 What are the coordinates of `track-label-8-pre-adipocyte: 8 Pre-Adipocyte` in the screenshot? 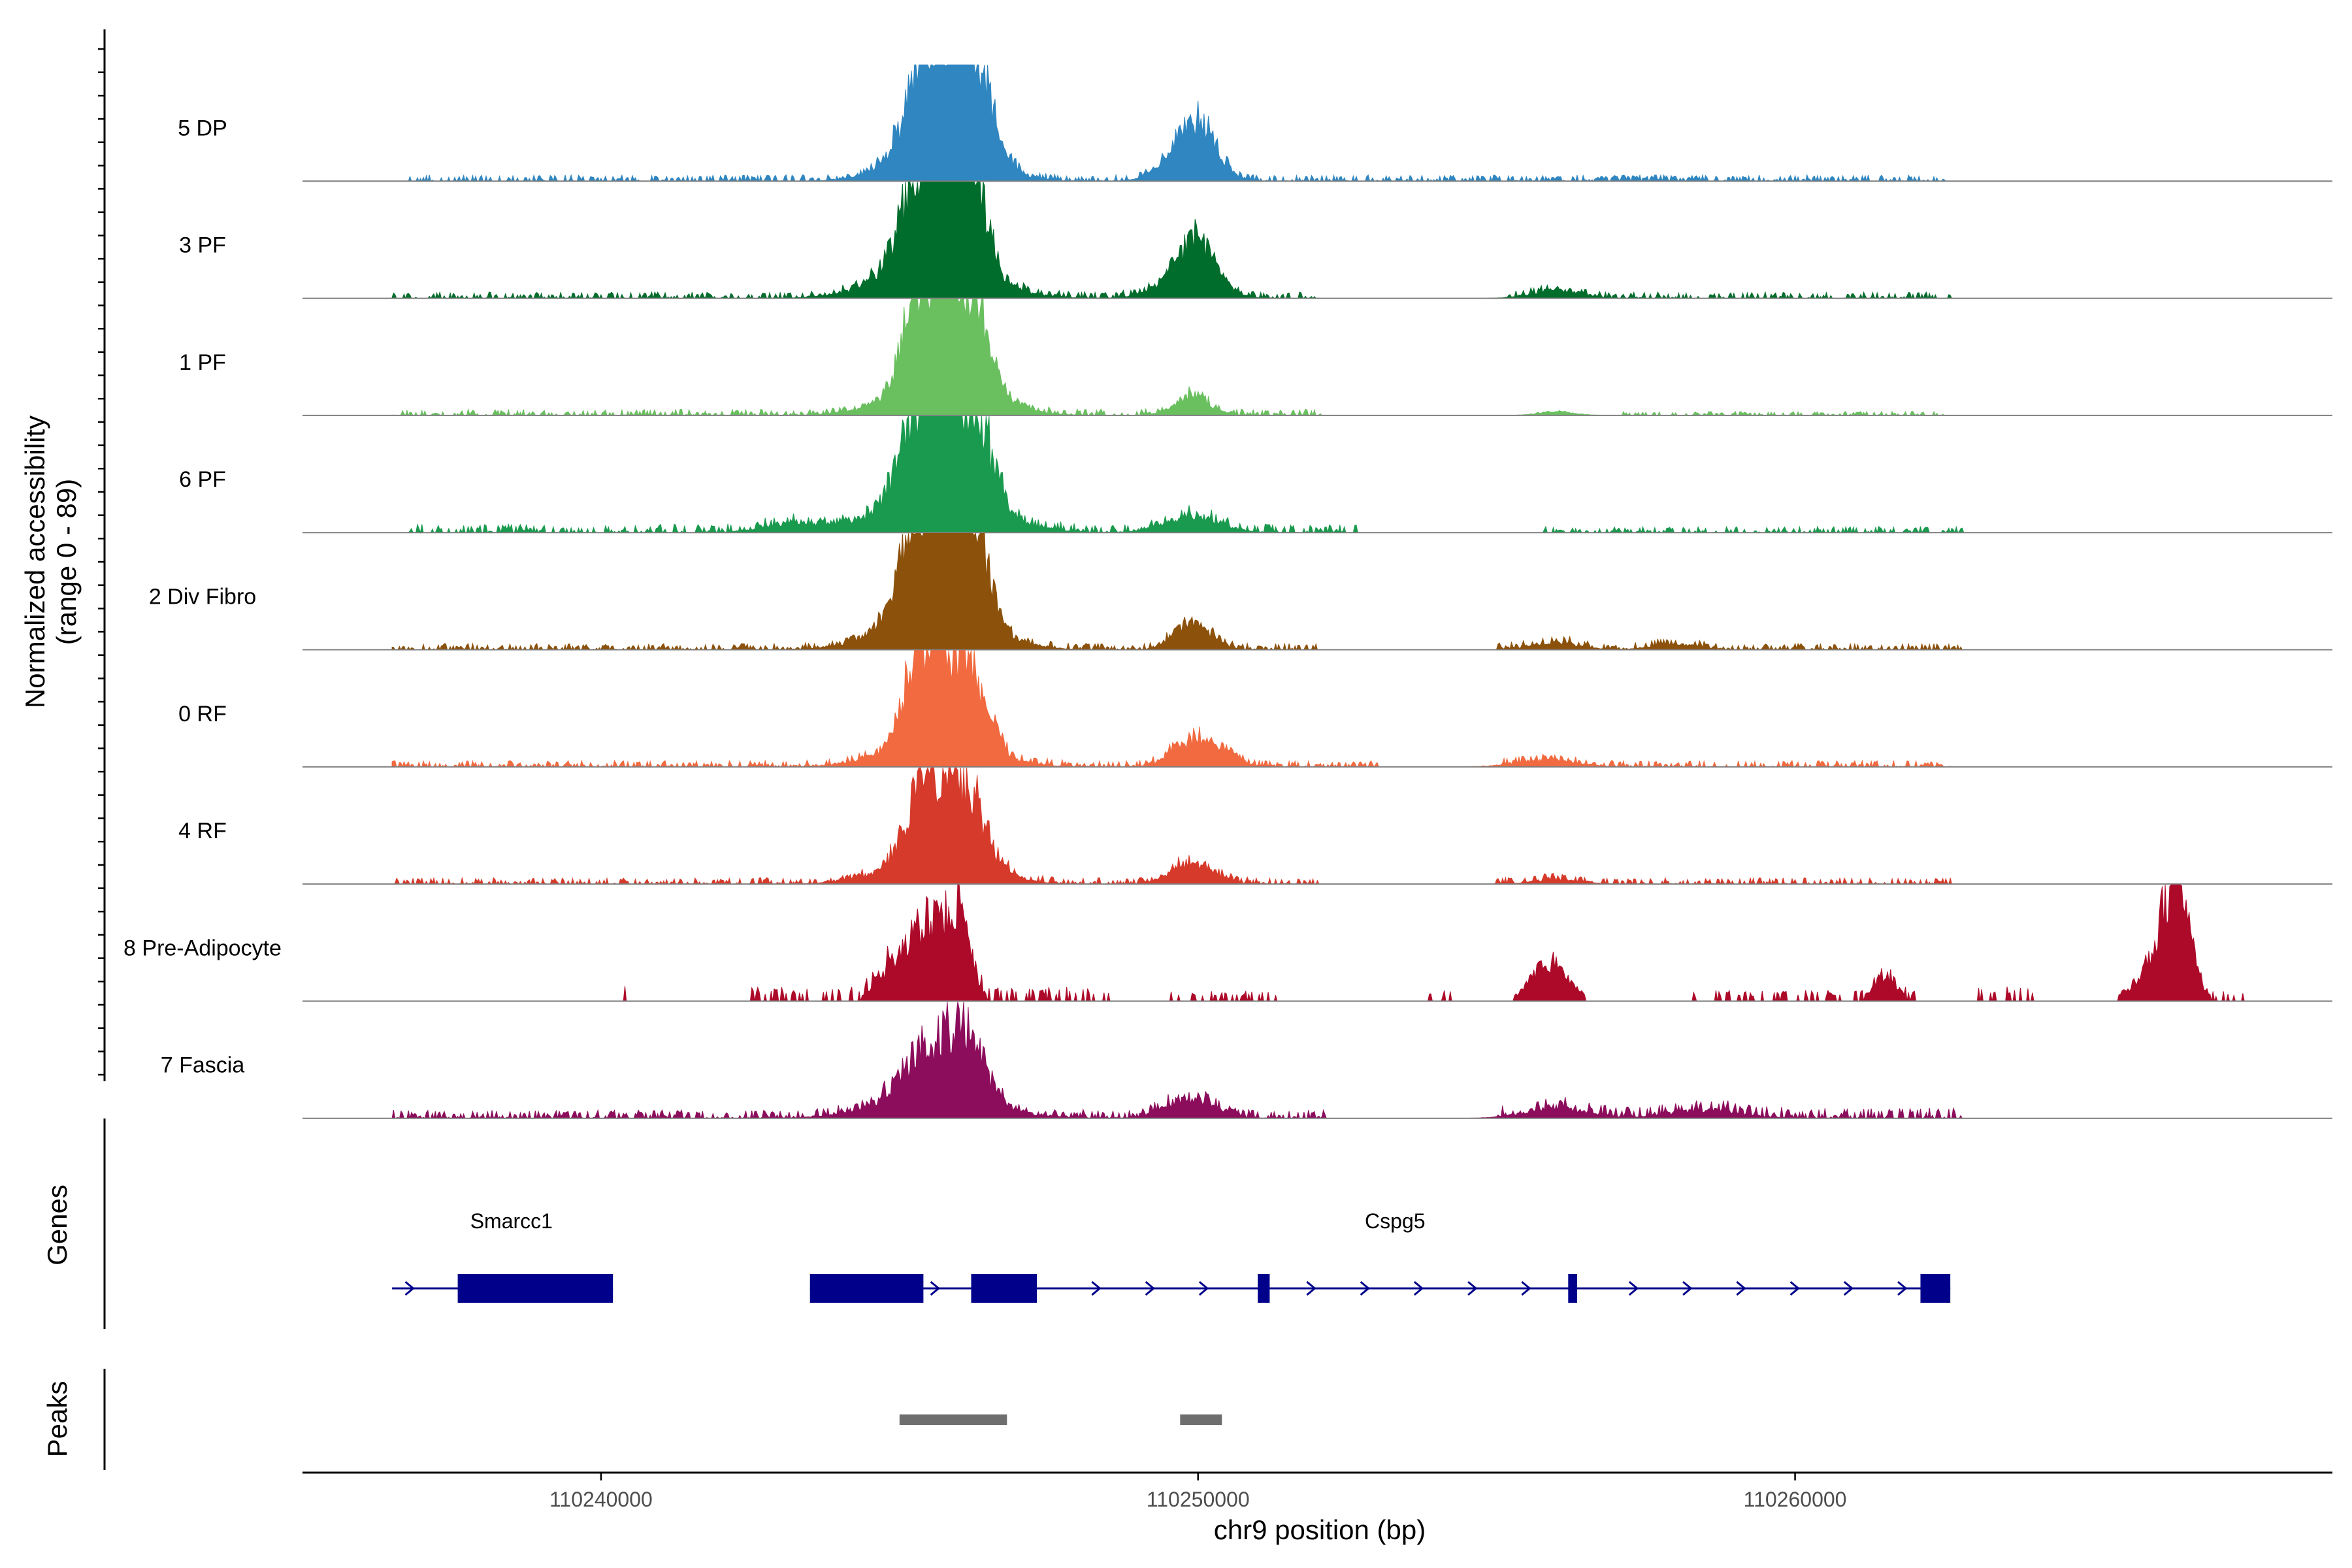 It's located at (202, 948).